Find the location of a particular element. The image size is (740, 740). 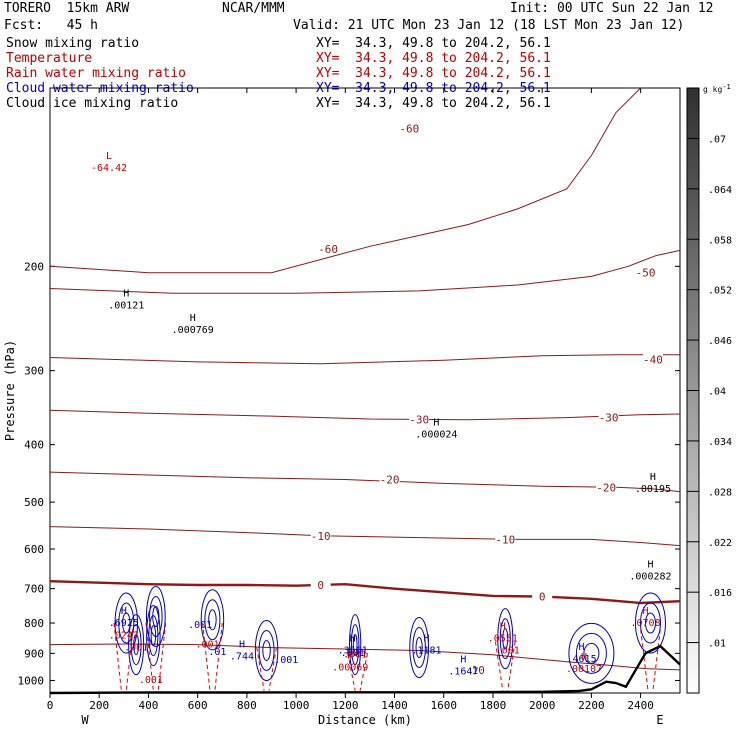

y-tick-label: 700 is located at coordinates (34, 589).